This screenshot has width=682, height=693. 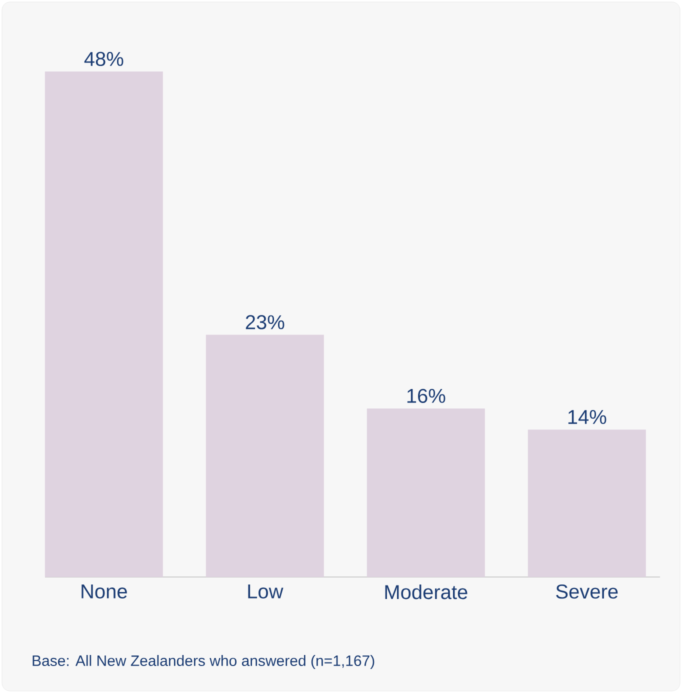 What do you see at coordinates (426, 592) in the screenshot?
I see `x-tick-label: Moderate` at bounding box center [426, 592].